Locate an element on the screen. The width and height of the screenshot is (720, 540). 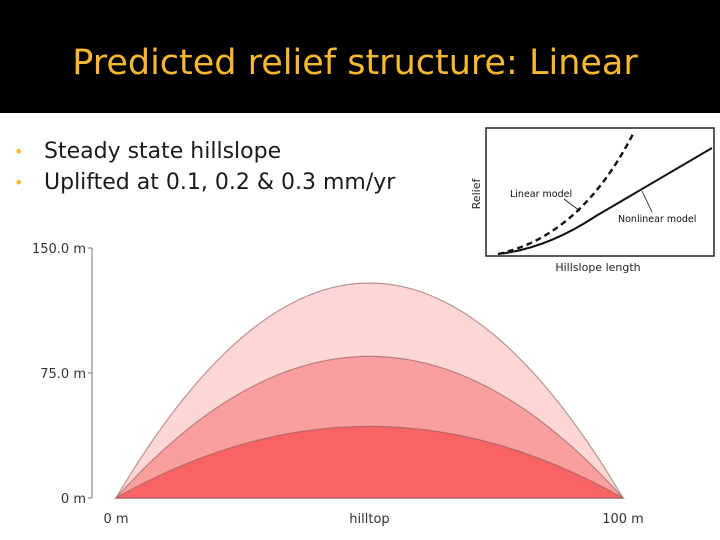
inset-x-axis-label: Hillslope length is located at coordinates (597, 267).